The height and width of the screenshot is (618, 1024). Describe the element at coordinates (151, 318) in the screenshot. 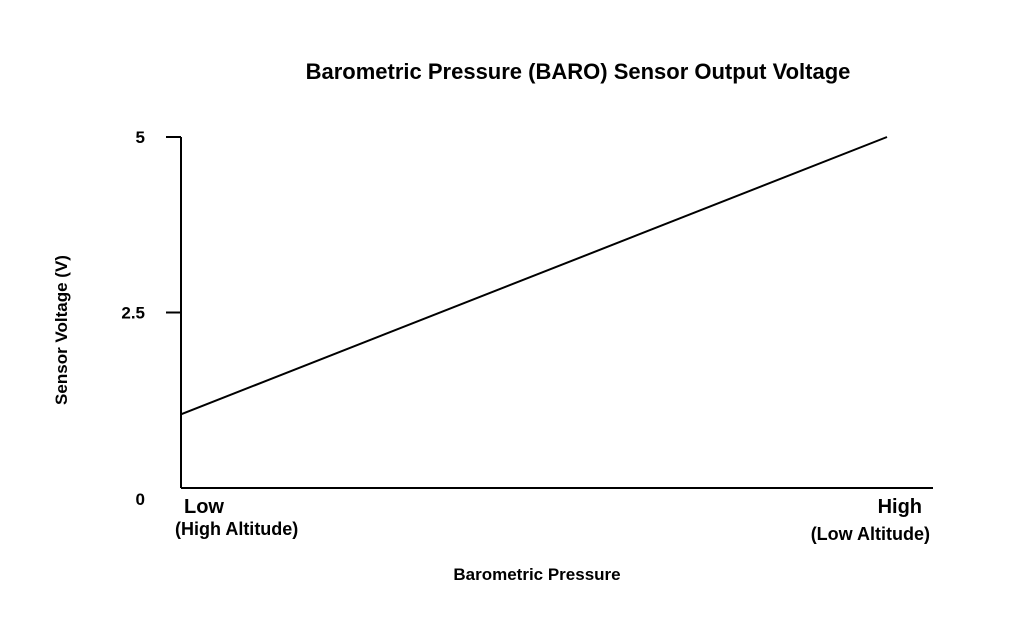

I see `y-ticks: 02.55` at that location.